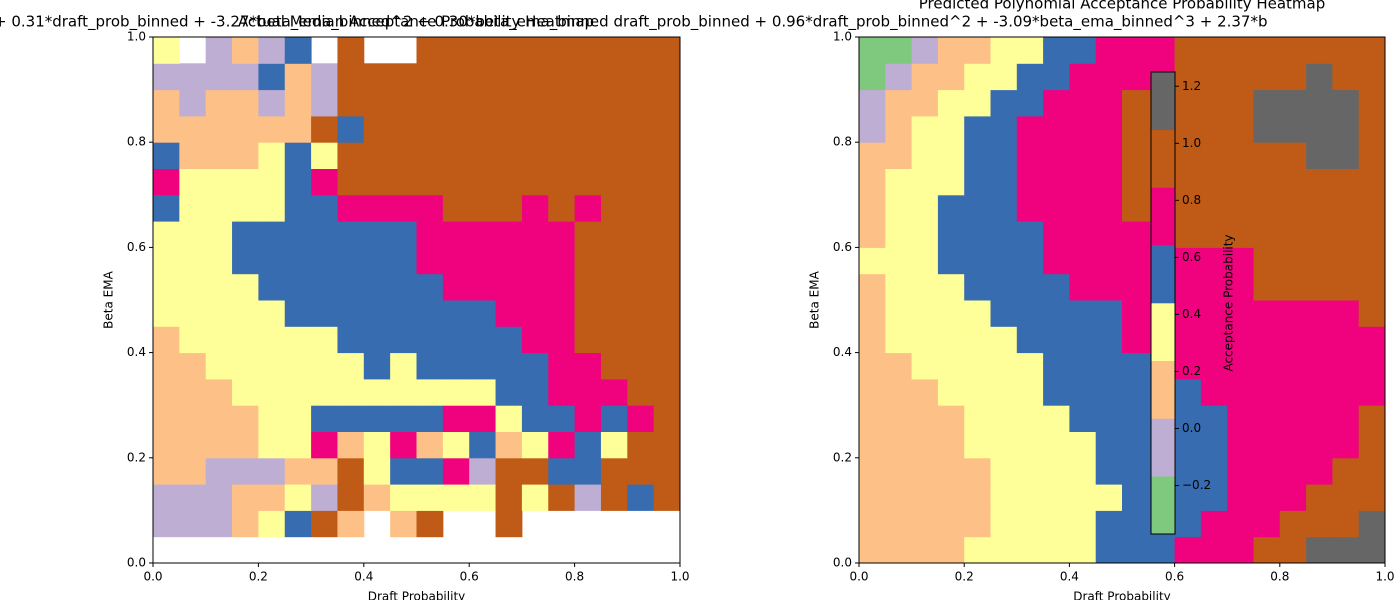 Image resolution: width=1400 pixels, height=600 pixels. Describe the element at coordinates (842, 457) in the screenshot. I see `y-tick-label: 0.2` at that location.